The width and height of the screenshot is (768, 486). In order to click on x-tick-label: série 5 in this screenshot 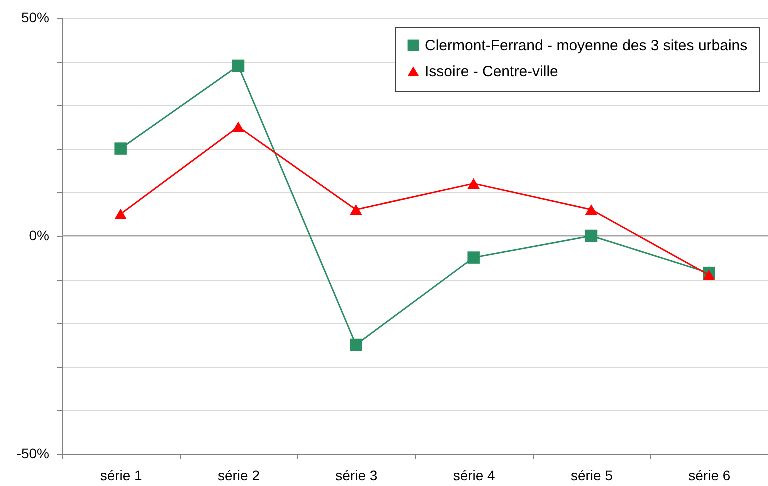, I will do `click(592, 476)`.